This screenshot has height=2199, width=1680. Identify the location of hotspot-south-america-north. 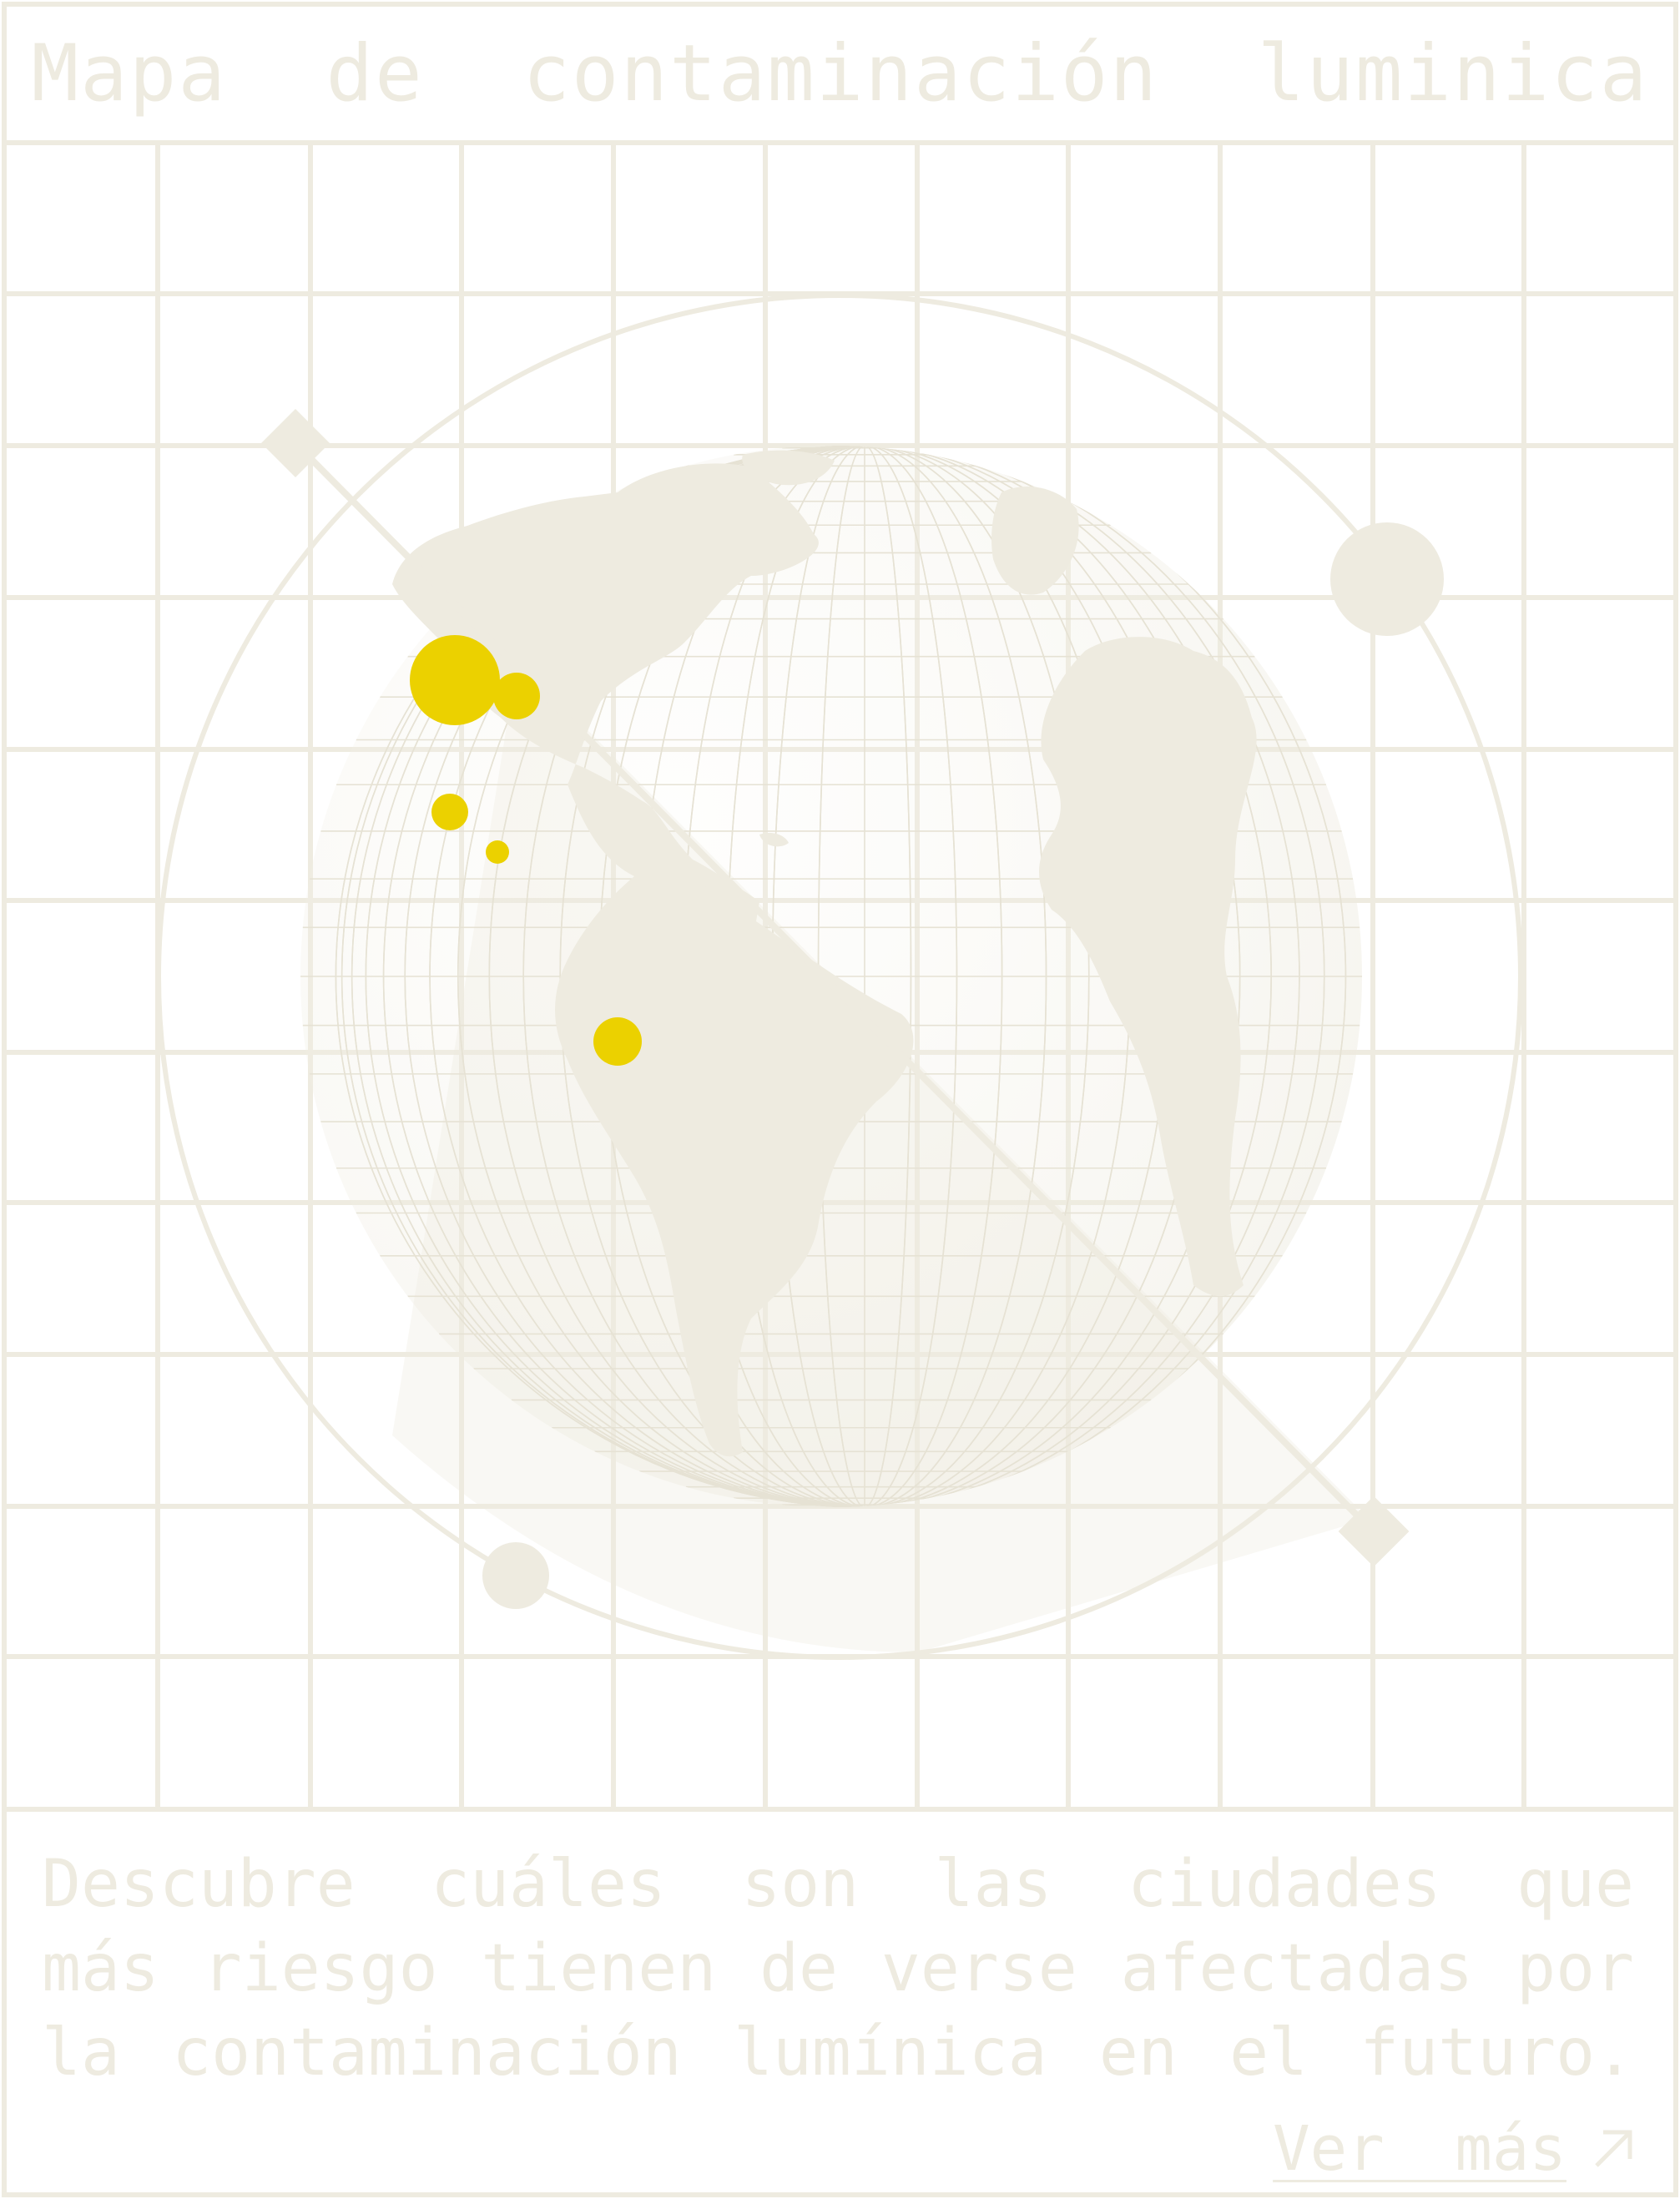
(617, 1042).